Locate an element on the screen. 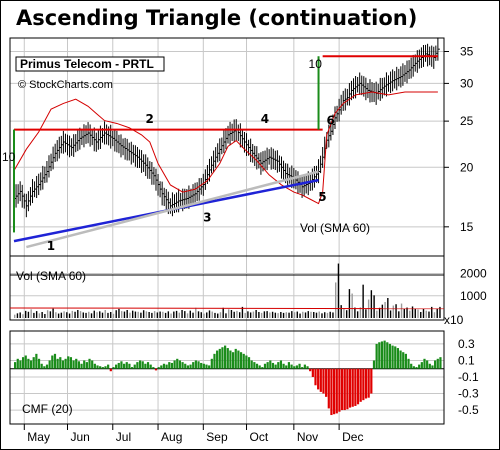  pivot-label-2: 2 is located at coordinates (149, 119).